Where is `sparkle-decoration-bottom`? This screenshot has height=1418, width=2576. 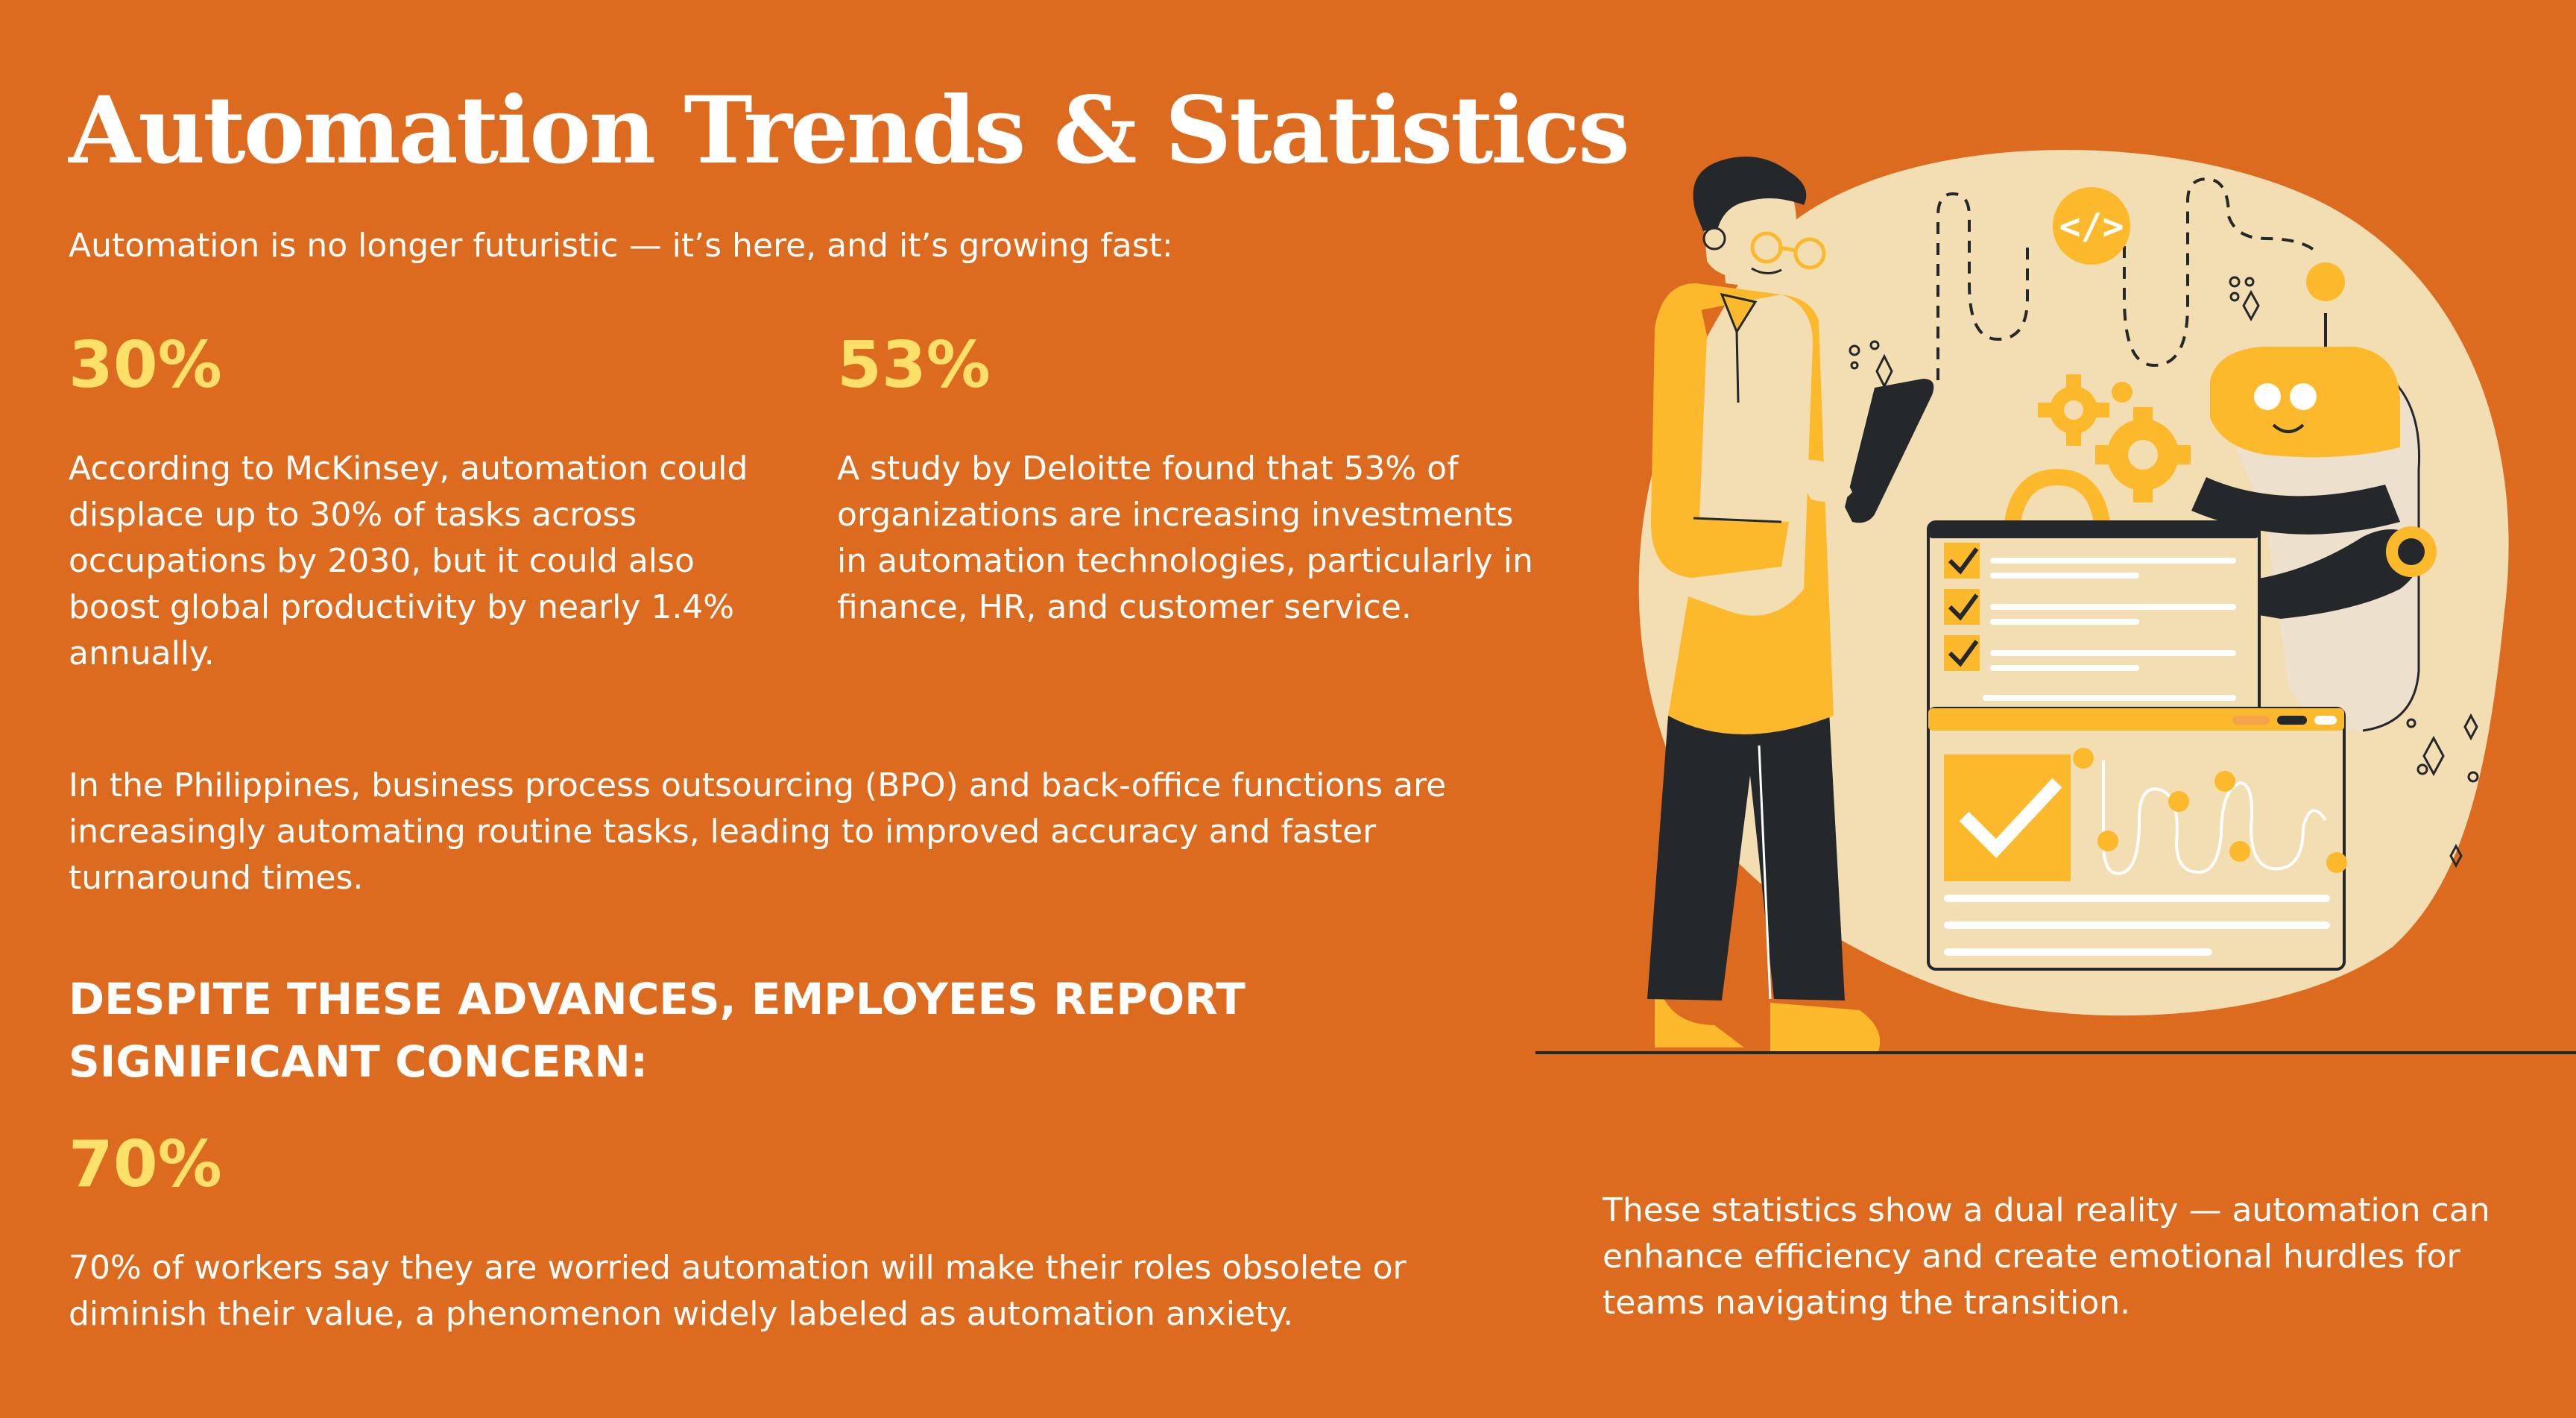 sparkle-decoration-bottom is located at coordinates (2442, 791).